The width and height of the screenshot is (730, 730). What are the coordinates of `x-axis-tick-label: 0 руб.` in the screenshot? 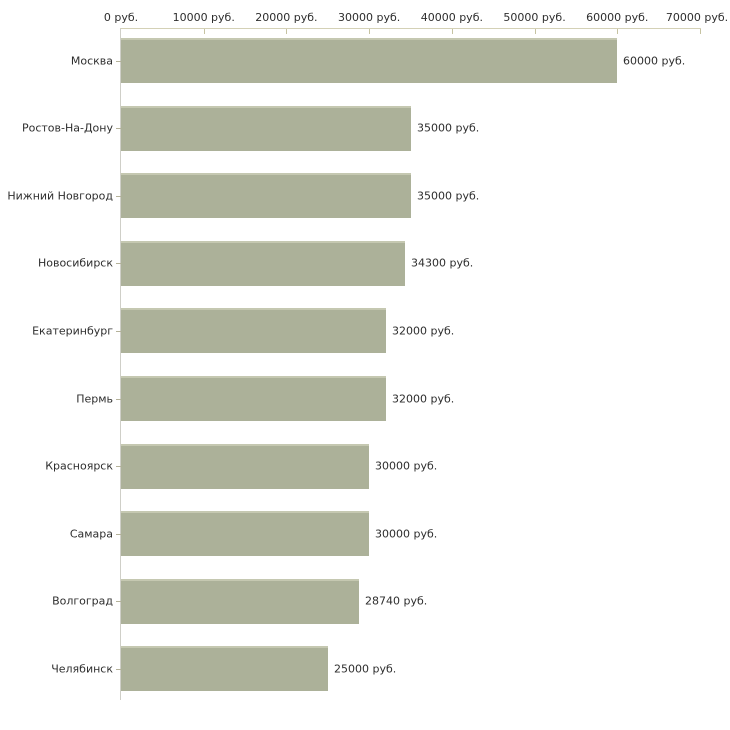 It's located at (121, 17).